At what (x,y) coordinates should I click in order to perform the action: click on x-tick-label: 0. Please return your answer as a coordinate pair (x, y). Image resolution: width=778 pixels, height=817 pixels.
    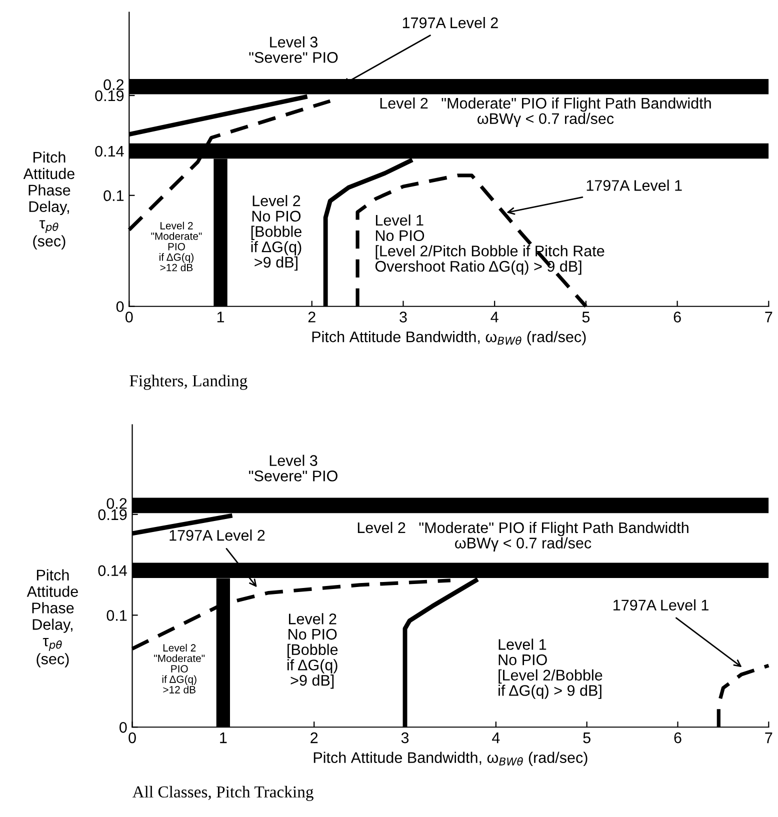
    Looking at the image, I should click on (132, 738).